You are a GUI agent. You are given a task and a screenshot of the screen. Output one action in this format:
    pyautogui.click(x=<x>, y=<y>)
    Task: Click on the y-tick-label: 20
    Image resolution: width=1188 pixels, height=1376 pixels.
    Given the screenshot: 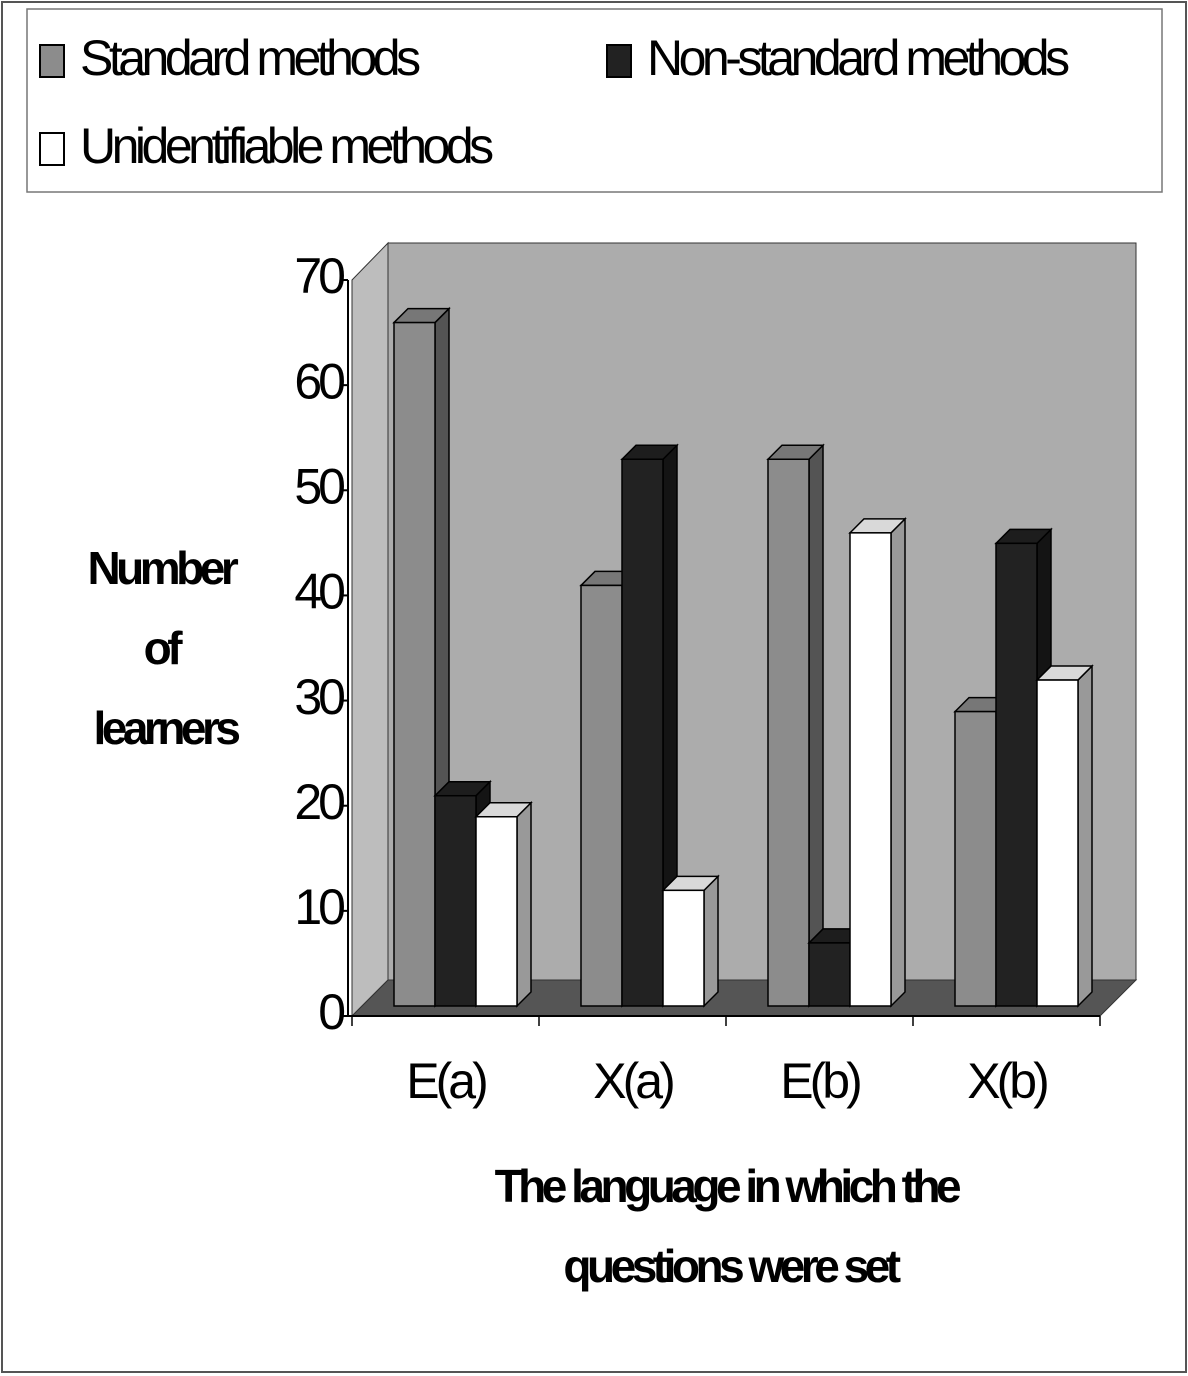 What is the action you would take?
    pyautogui.click(x=319, y=802)
    